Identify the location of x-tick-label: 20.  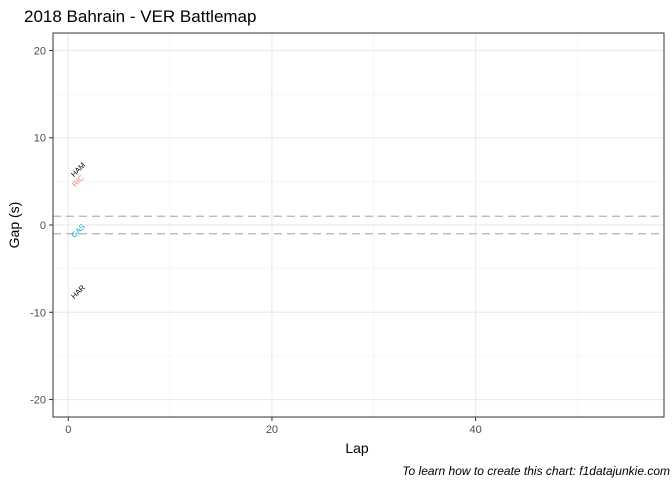
(272, 430).